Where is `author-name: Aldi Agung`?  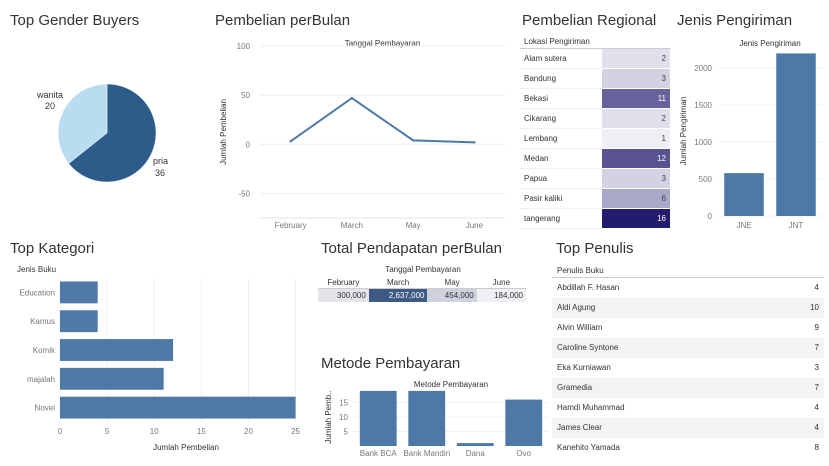 author-name: Aldi Agung is located at coordinates (576, 307).